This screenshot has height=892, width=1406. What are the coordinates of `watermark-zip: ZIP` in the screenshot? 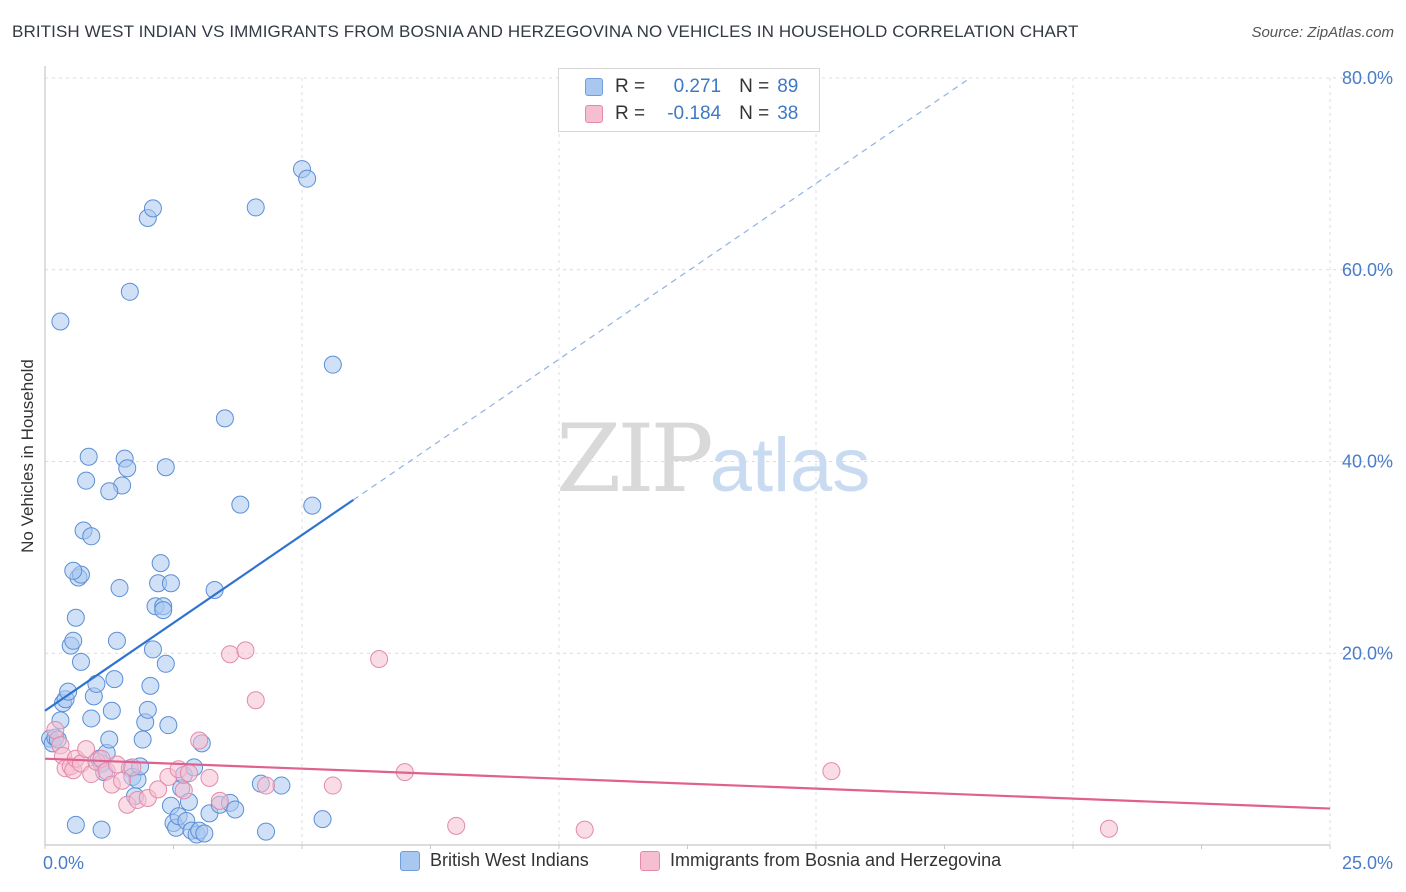 It's located at (635, 459).